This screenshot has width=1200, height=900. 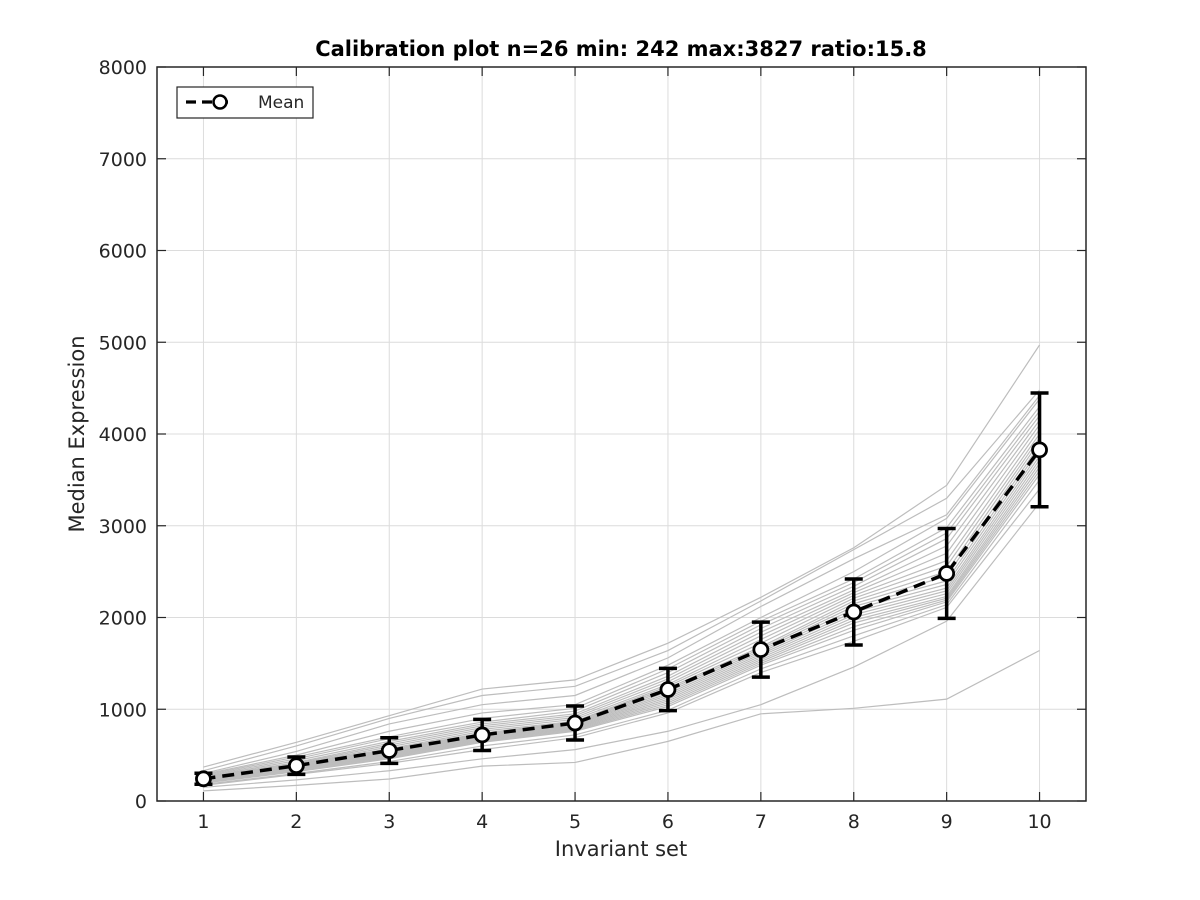 What do you see at coordinates (621, 720) in the screenshot?
I see `individual-series-line` at bounding box center [621, 720].